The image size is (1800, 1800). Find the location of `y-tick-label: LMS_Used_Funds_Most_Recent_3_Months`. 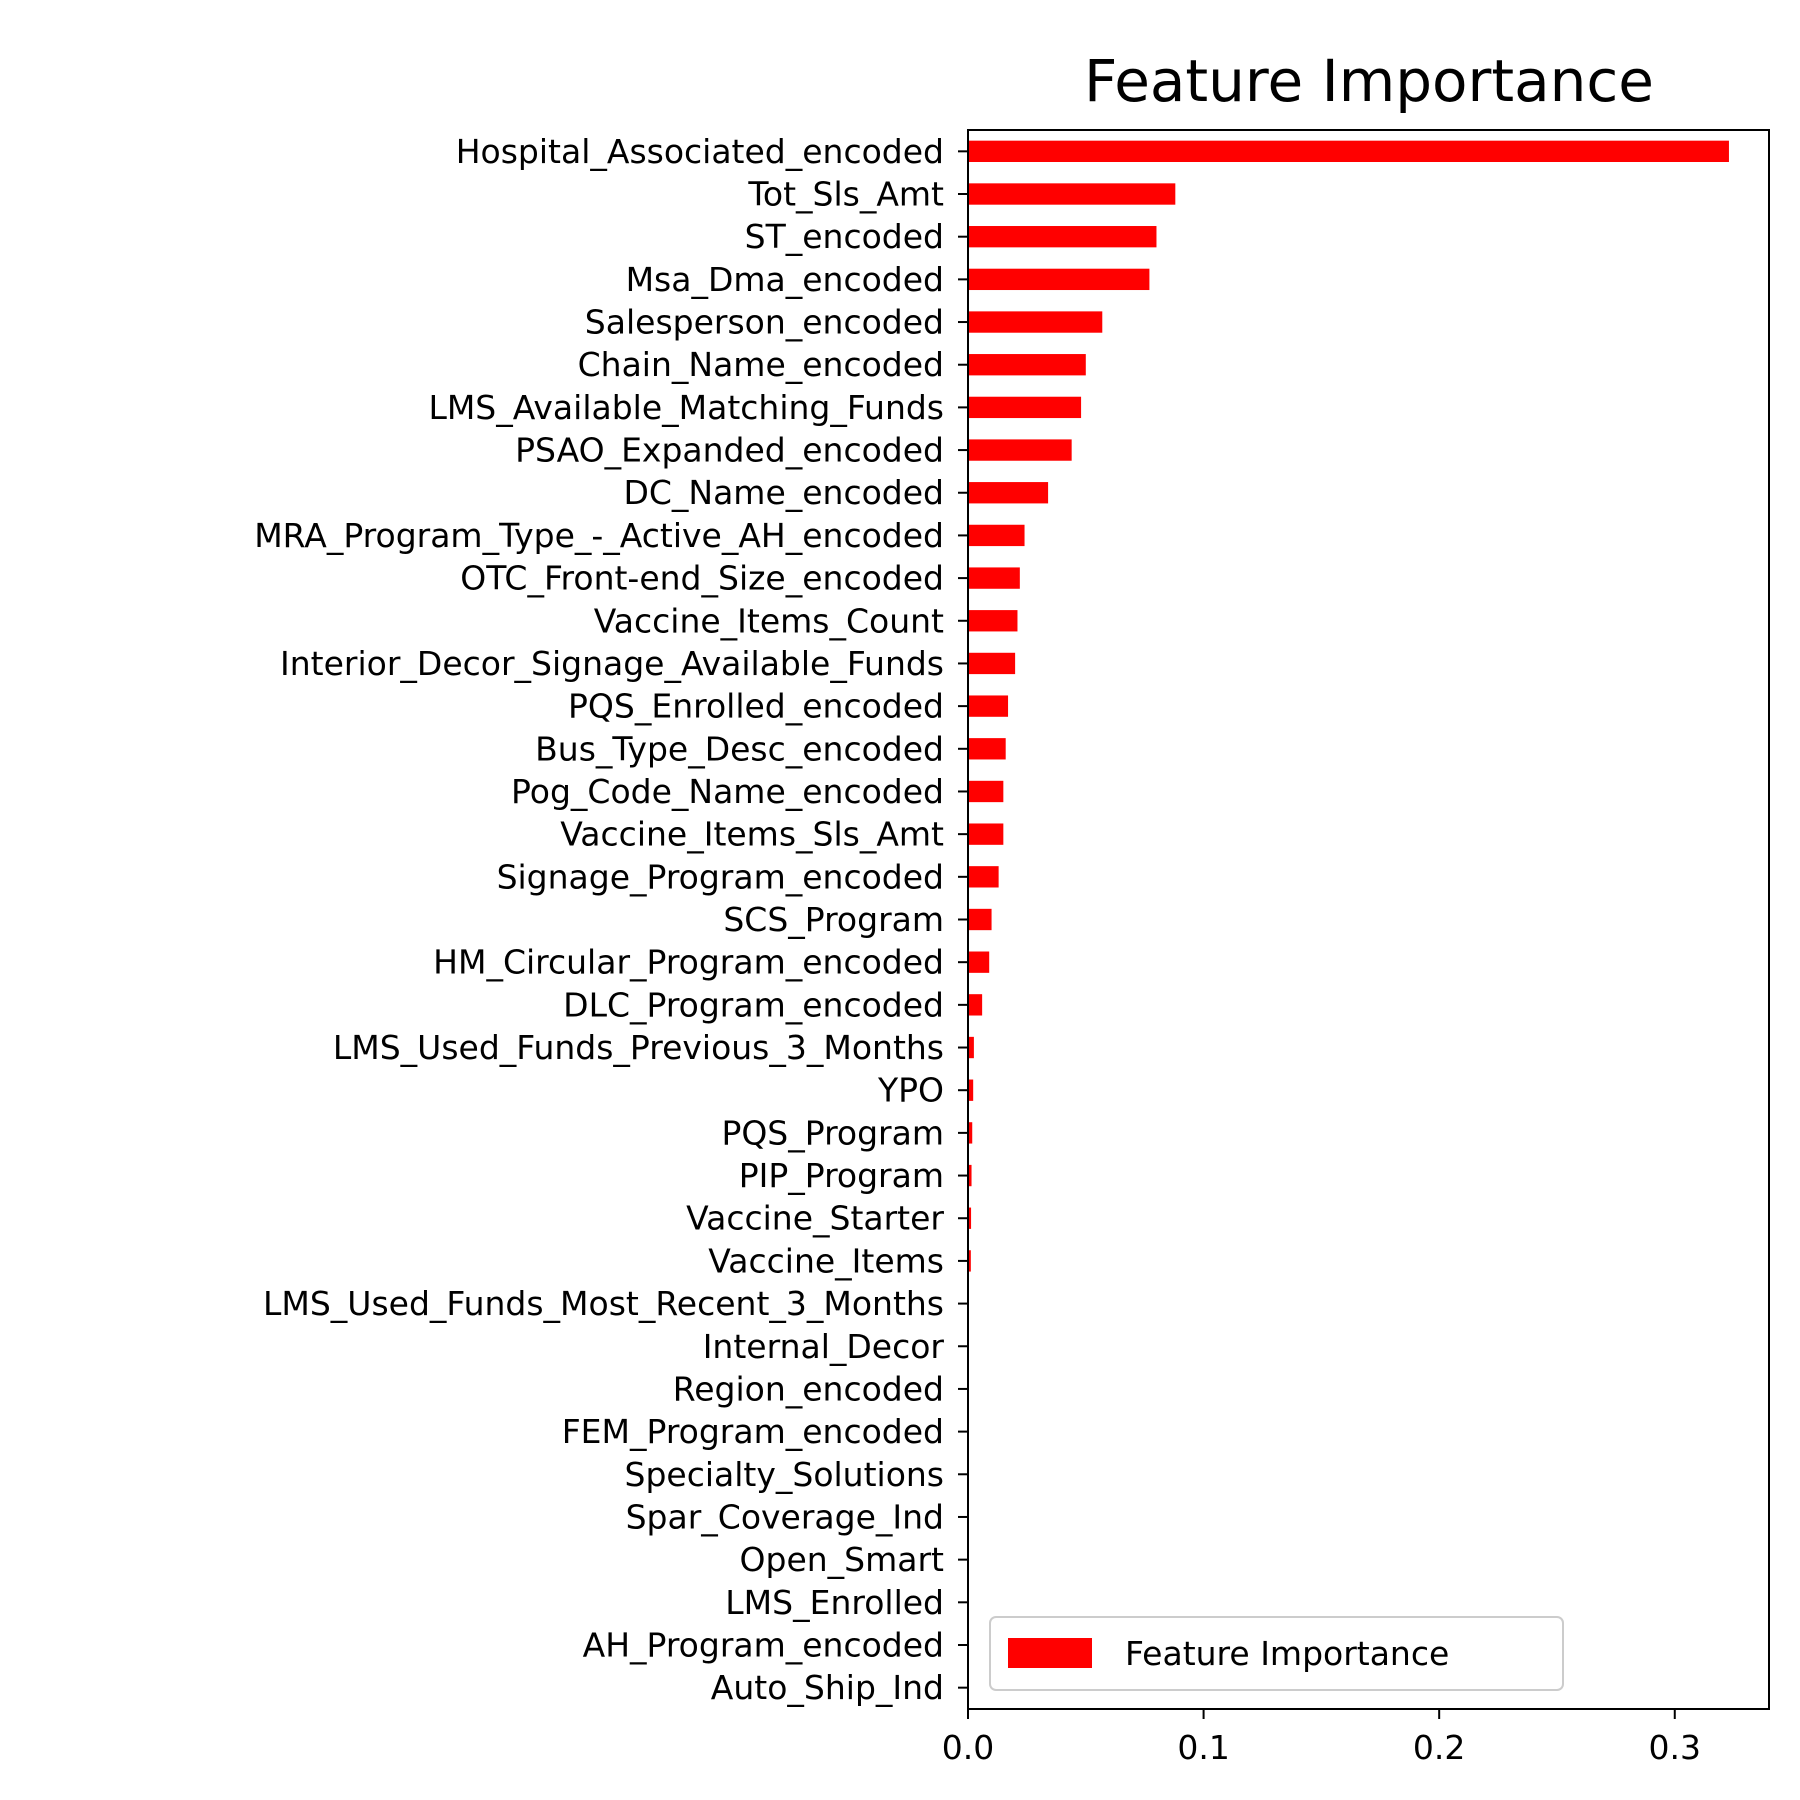

y-tick-label: LMS_Used_Funds_Most_Recent_3_Months is located at coordinates (603, 1303).